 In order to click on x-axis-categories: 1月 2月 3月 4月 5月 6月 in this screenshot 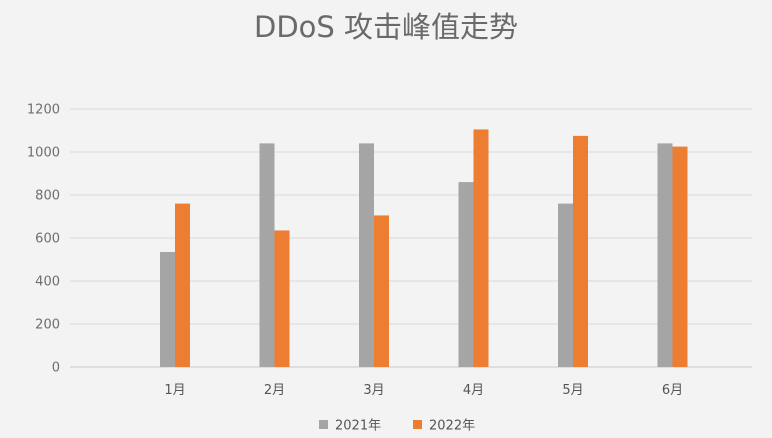, I will do `click(423, 390)`.